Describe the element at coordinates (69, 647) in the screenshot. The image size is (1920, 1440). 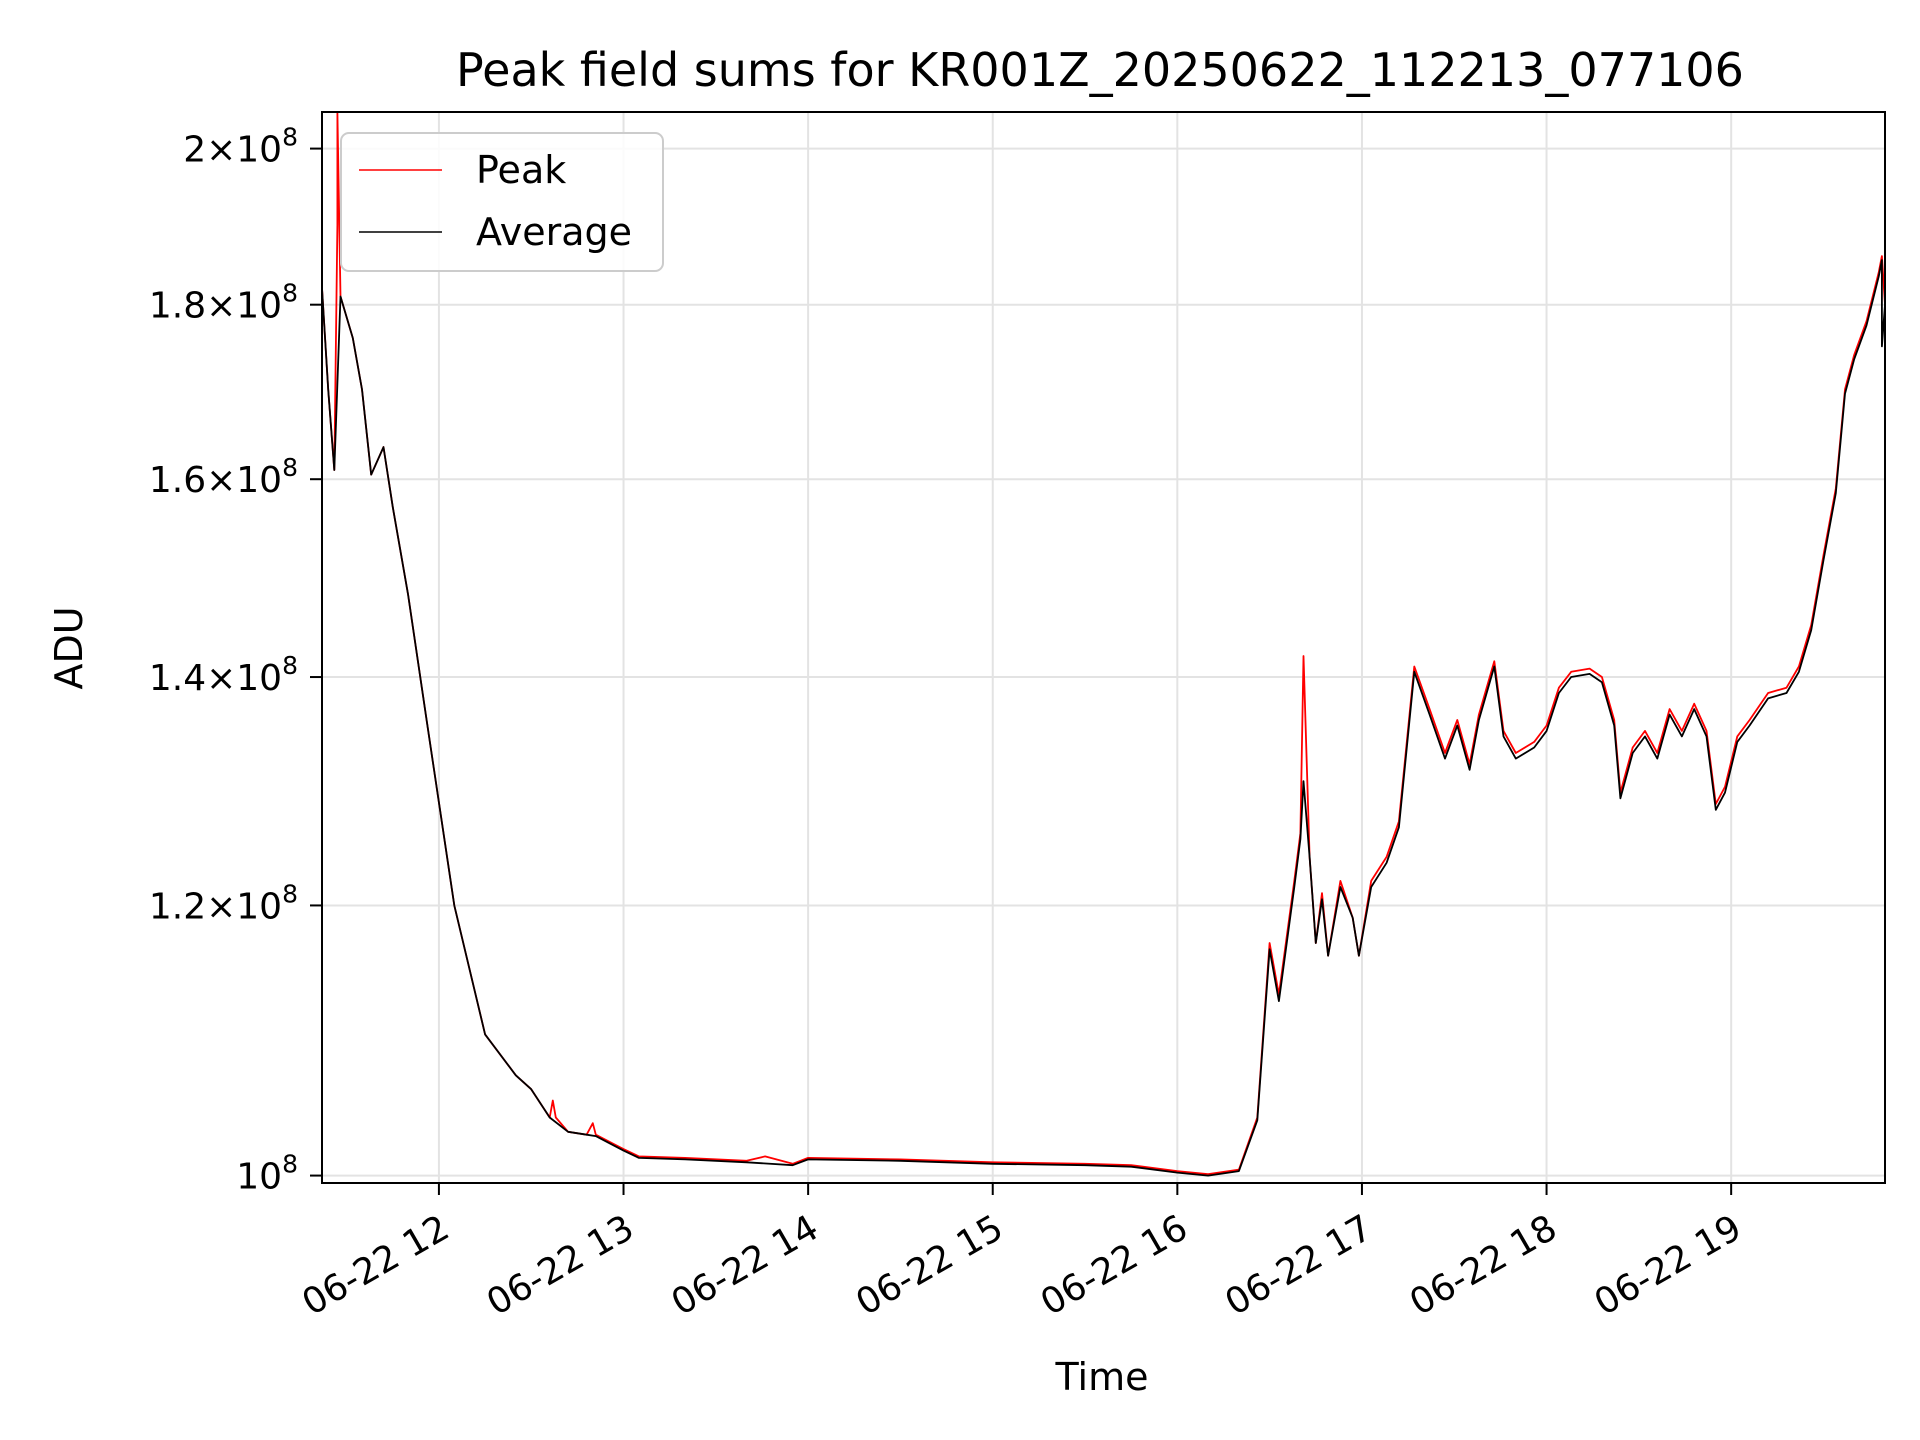
I see `y-axis-label: ADU` at that location.